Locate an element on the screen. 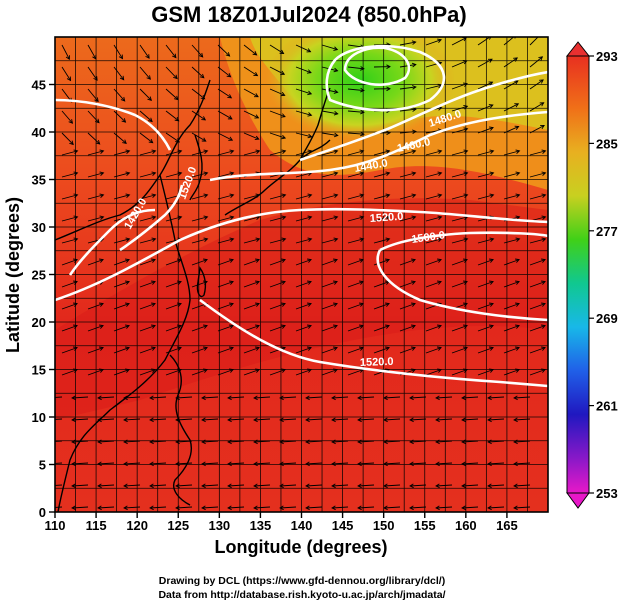 This screenshot has width=619, height=605. contour-1520-mid is located at coordinates (301, 254).